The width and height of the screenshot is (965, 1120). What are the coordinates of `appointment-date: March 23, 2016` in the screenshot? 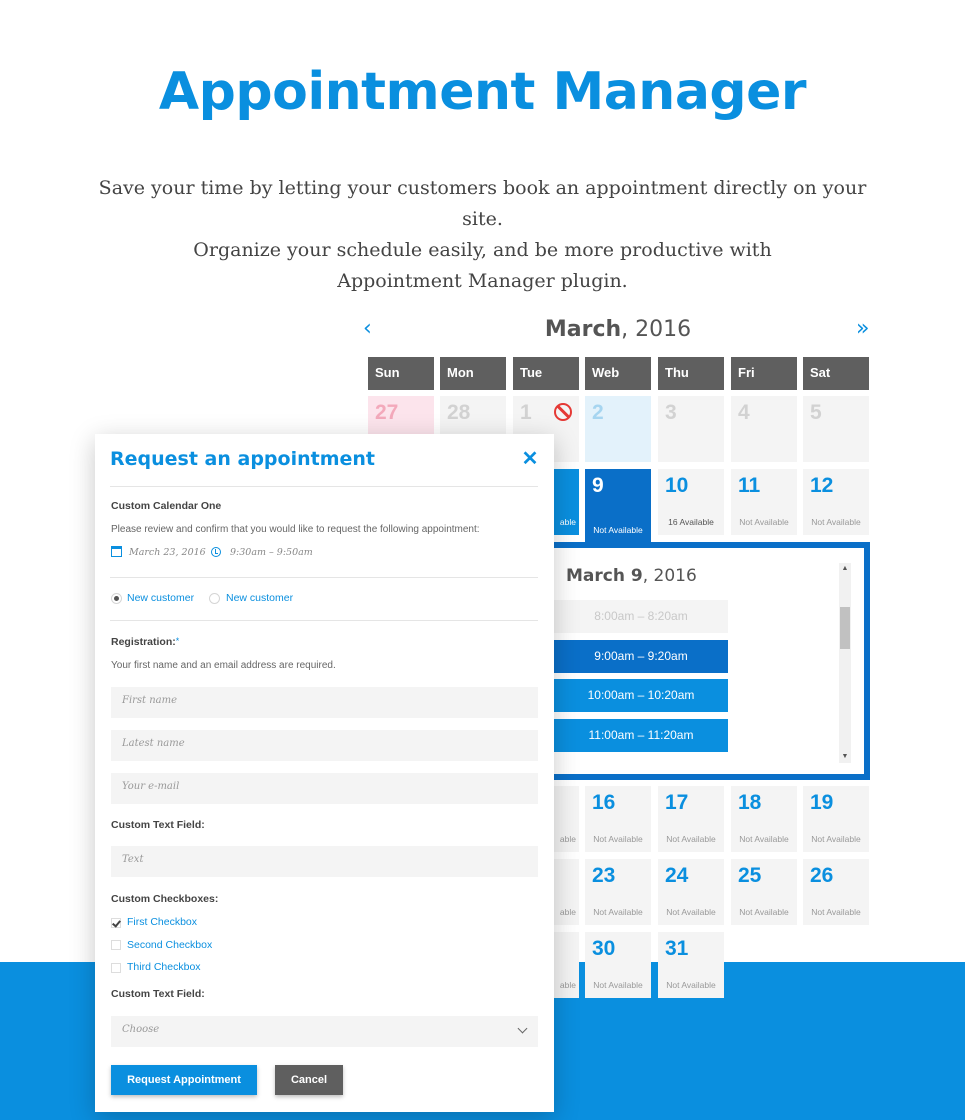 It's located at (167, 552).